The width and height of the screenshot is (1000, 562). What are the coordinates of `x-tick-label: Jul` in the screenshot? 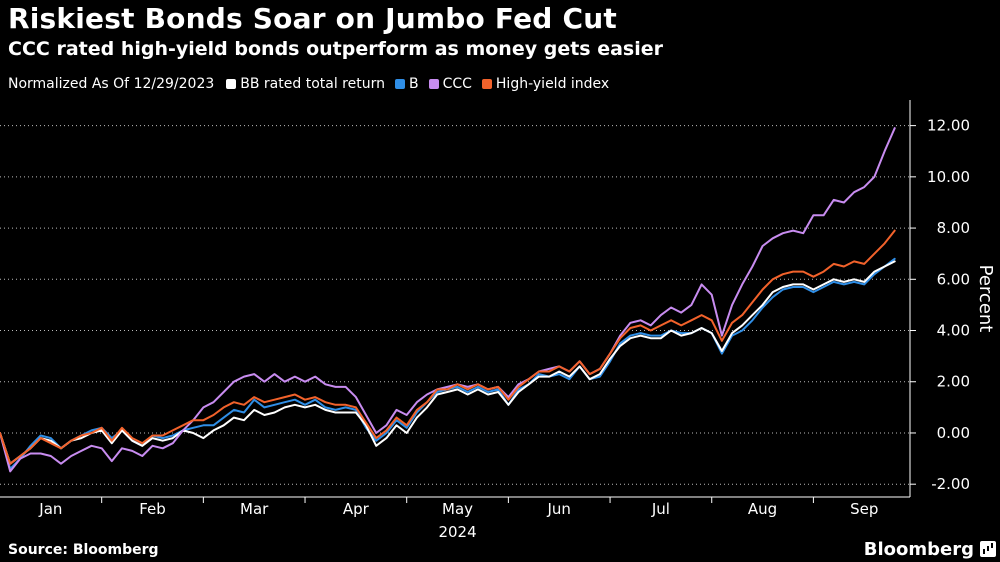 It's located at (660, 509).